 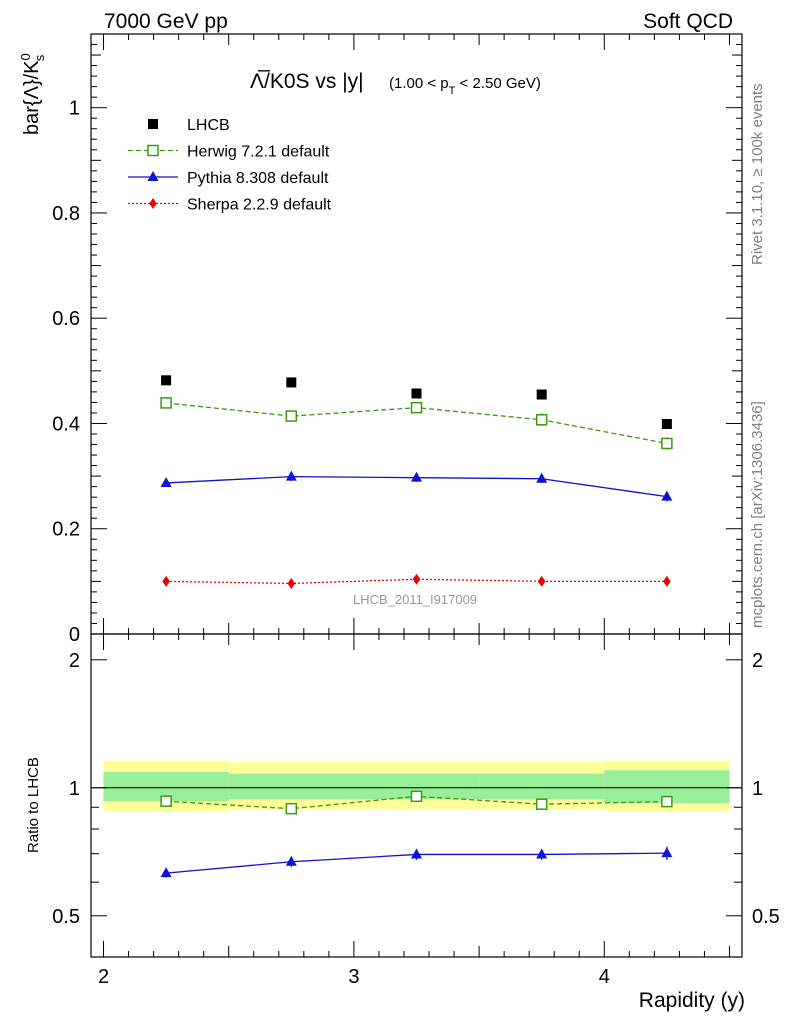 What do you see at coordinates (307, 81) in the screenshot?
I see `title-main: Λ̅/K0S vs |y|` at bounding box center [307, 81].